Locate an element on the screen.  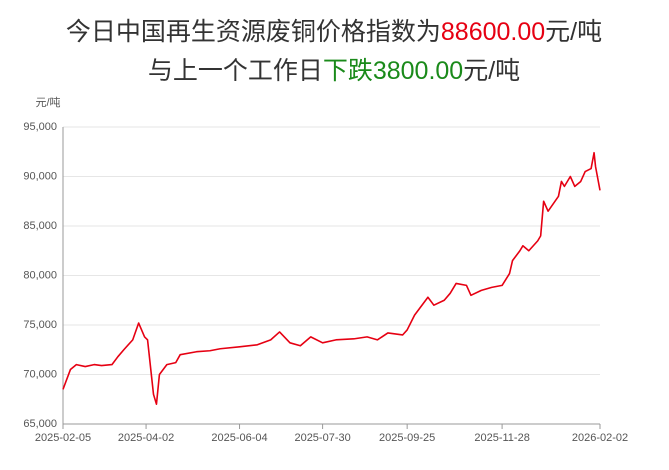
title-part: 今日中国再生资源废铜价格指数为 is located at coordinates (253, 32).